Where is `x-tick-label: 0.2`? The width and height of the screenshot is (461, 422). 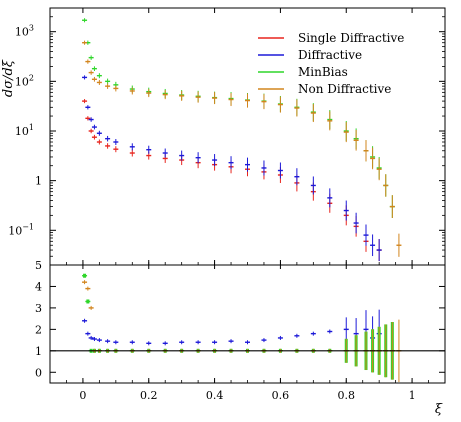
x-tick-label: 0.2 is located at coordinates (149, 395).